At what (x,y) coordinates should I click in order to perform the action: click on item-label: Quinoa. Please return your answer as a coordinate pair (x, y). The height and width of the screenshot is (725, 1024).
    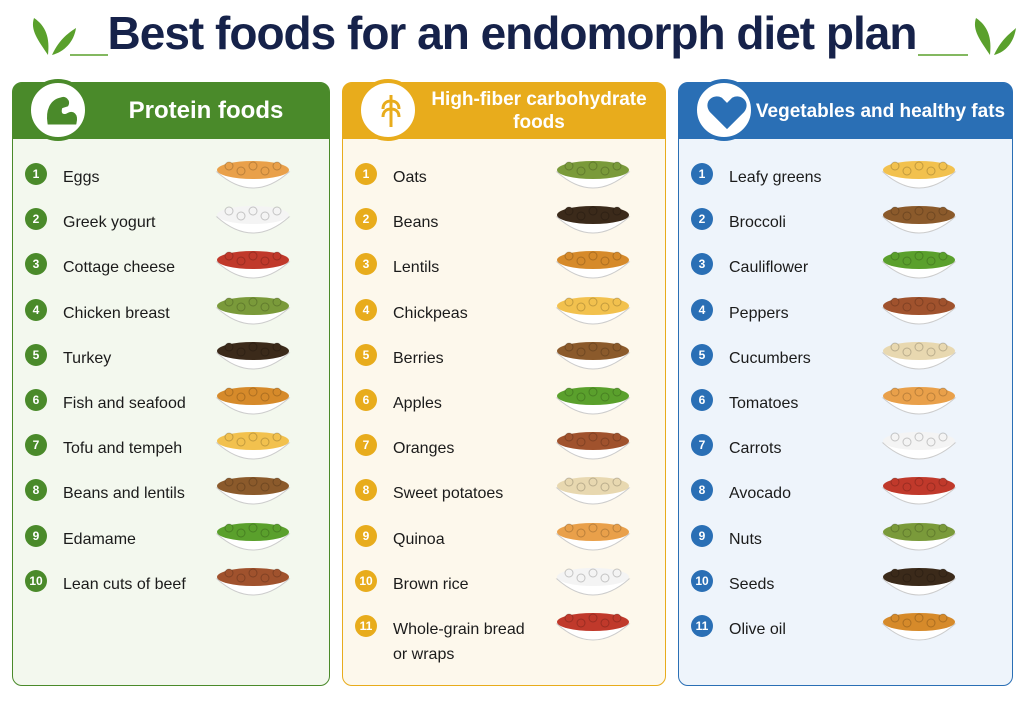
    Looking at the image, I should click on (419, 539).